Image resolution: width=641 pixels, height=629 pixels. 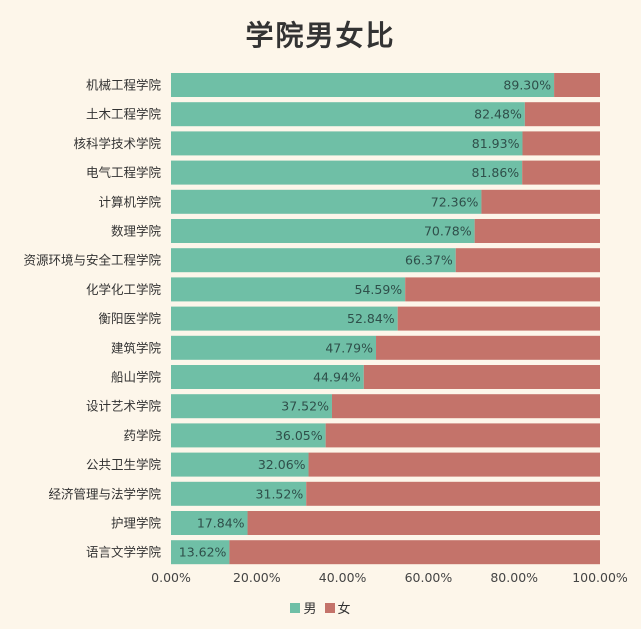 What do you see at coordinates (337, 377) in the screenshot?
I see `data-label-10: 44.94%` at bounding box center [337, 377].